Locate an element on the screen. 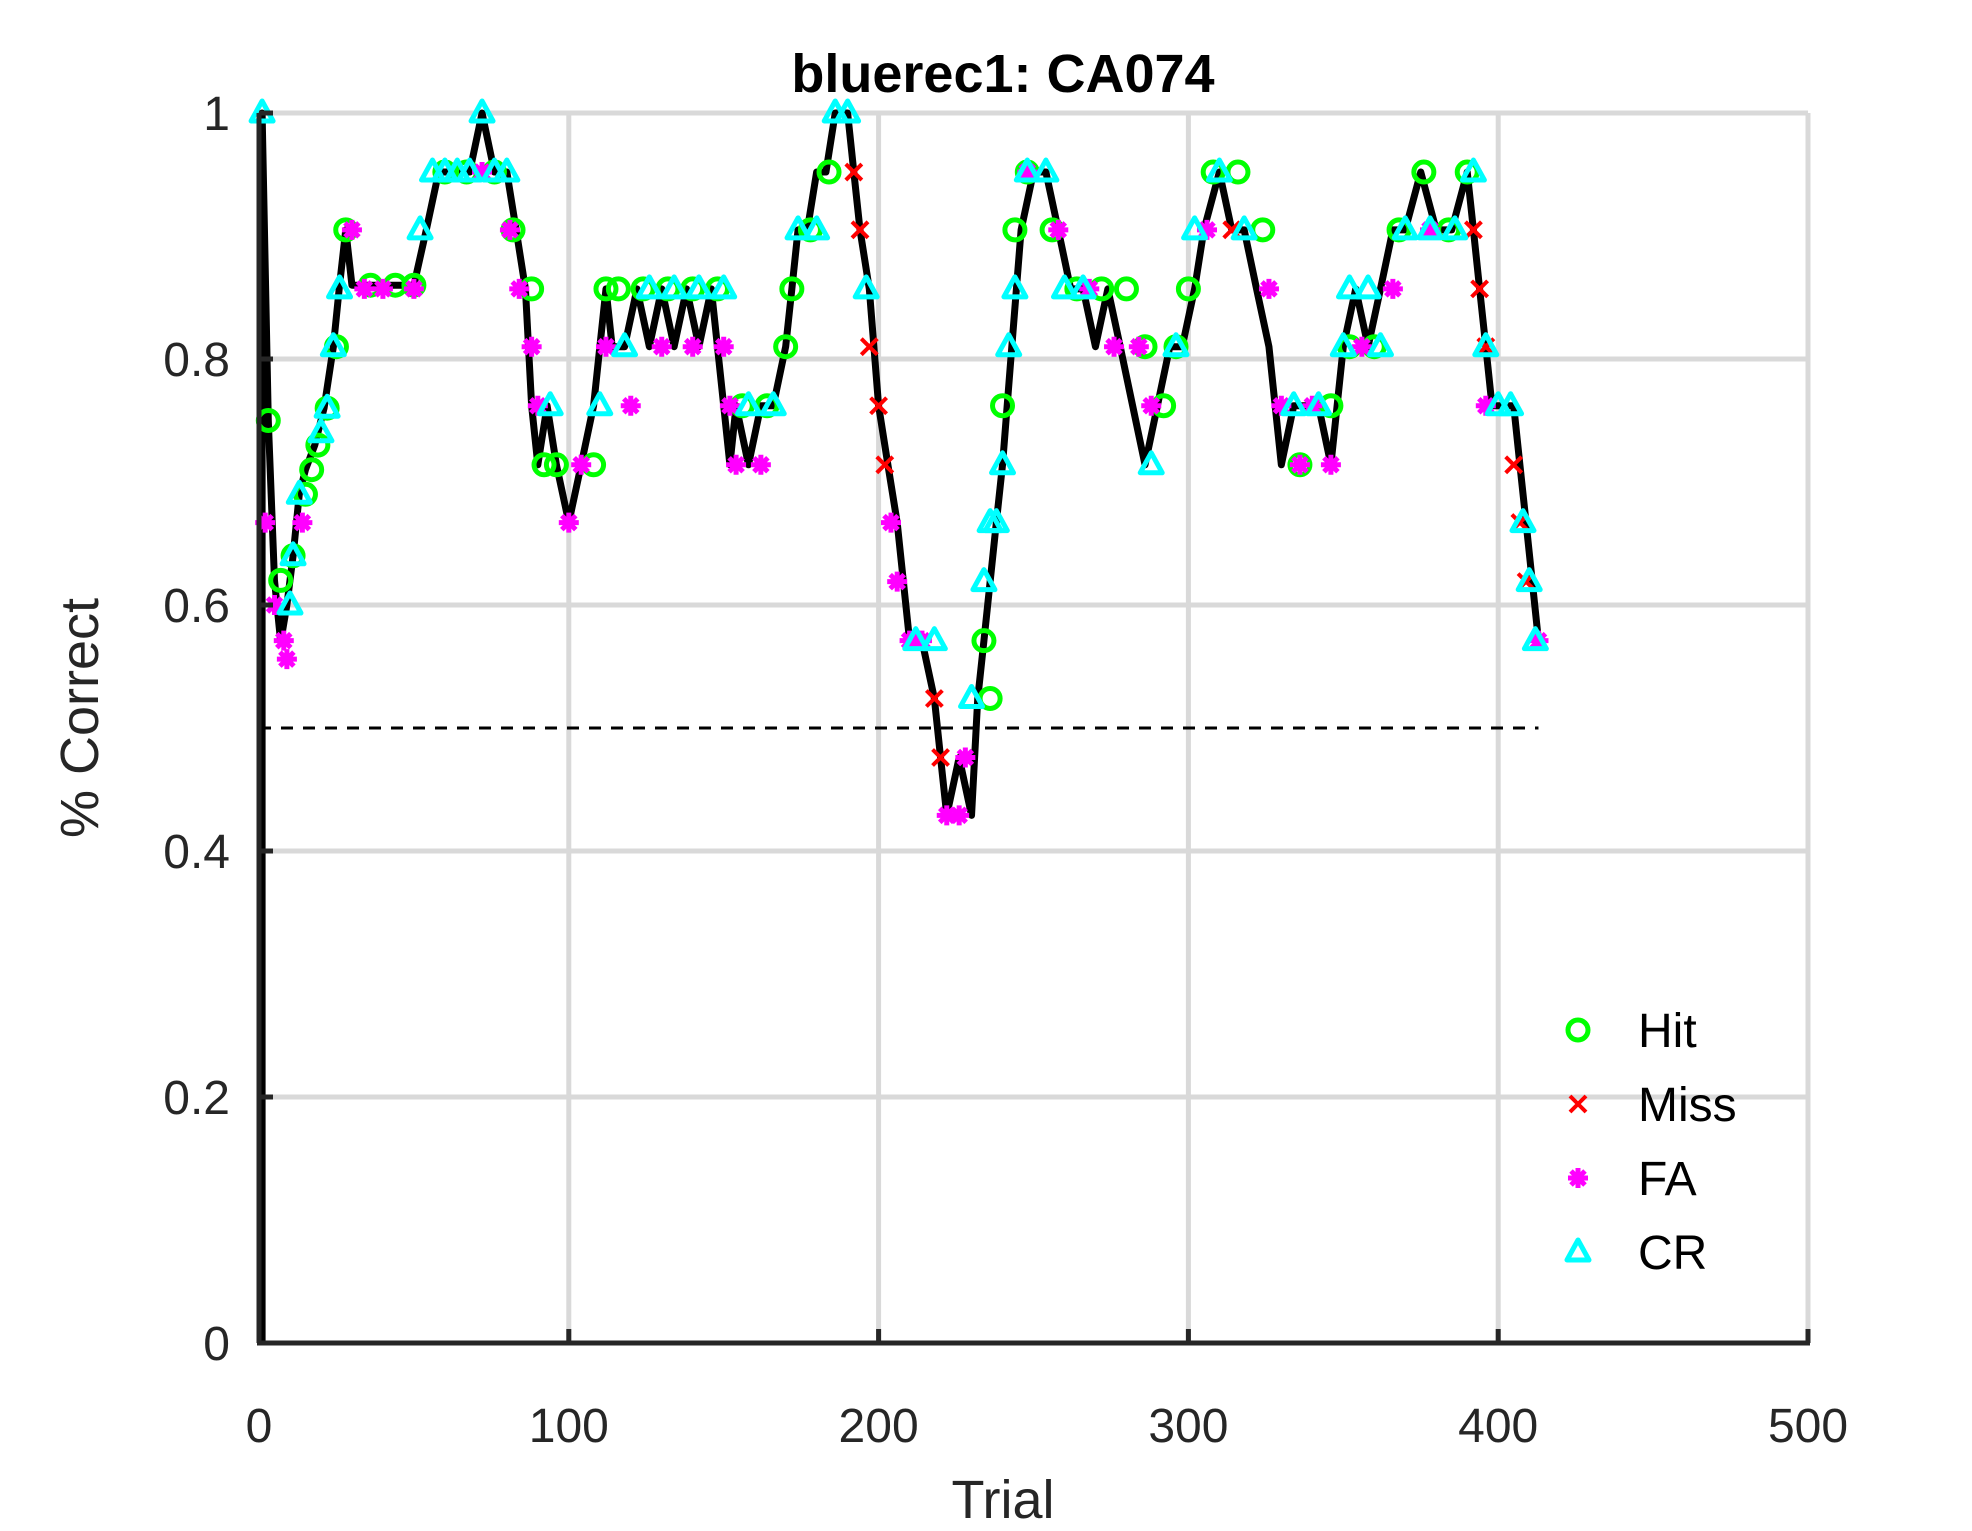  x-tick-label: 300 is located at coordinates (1188, 1426).